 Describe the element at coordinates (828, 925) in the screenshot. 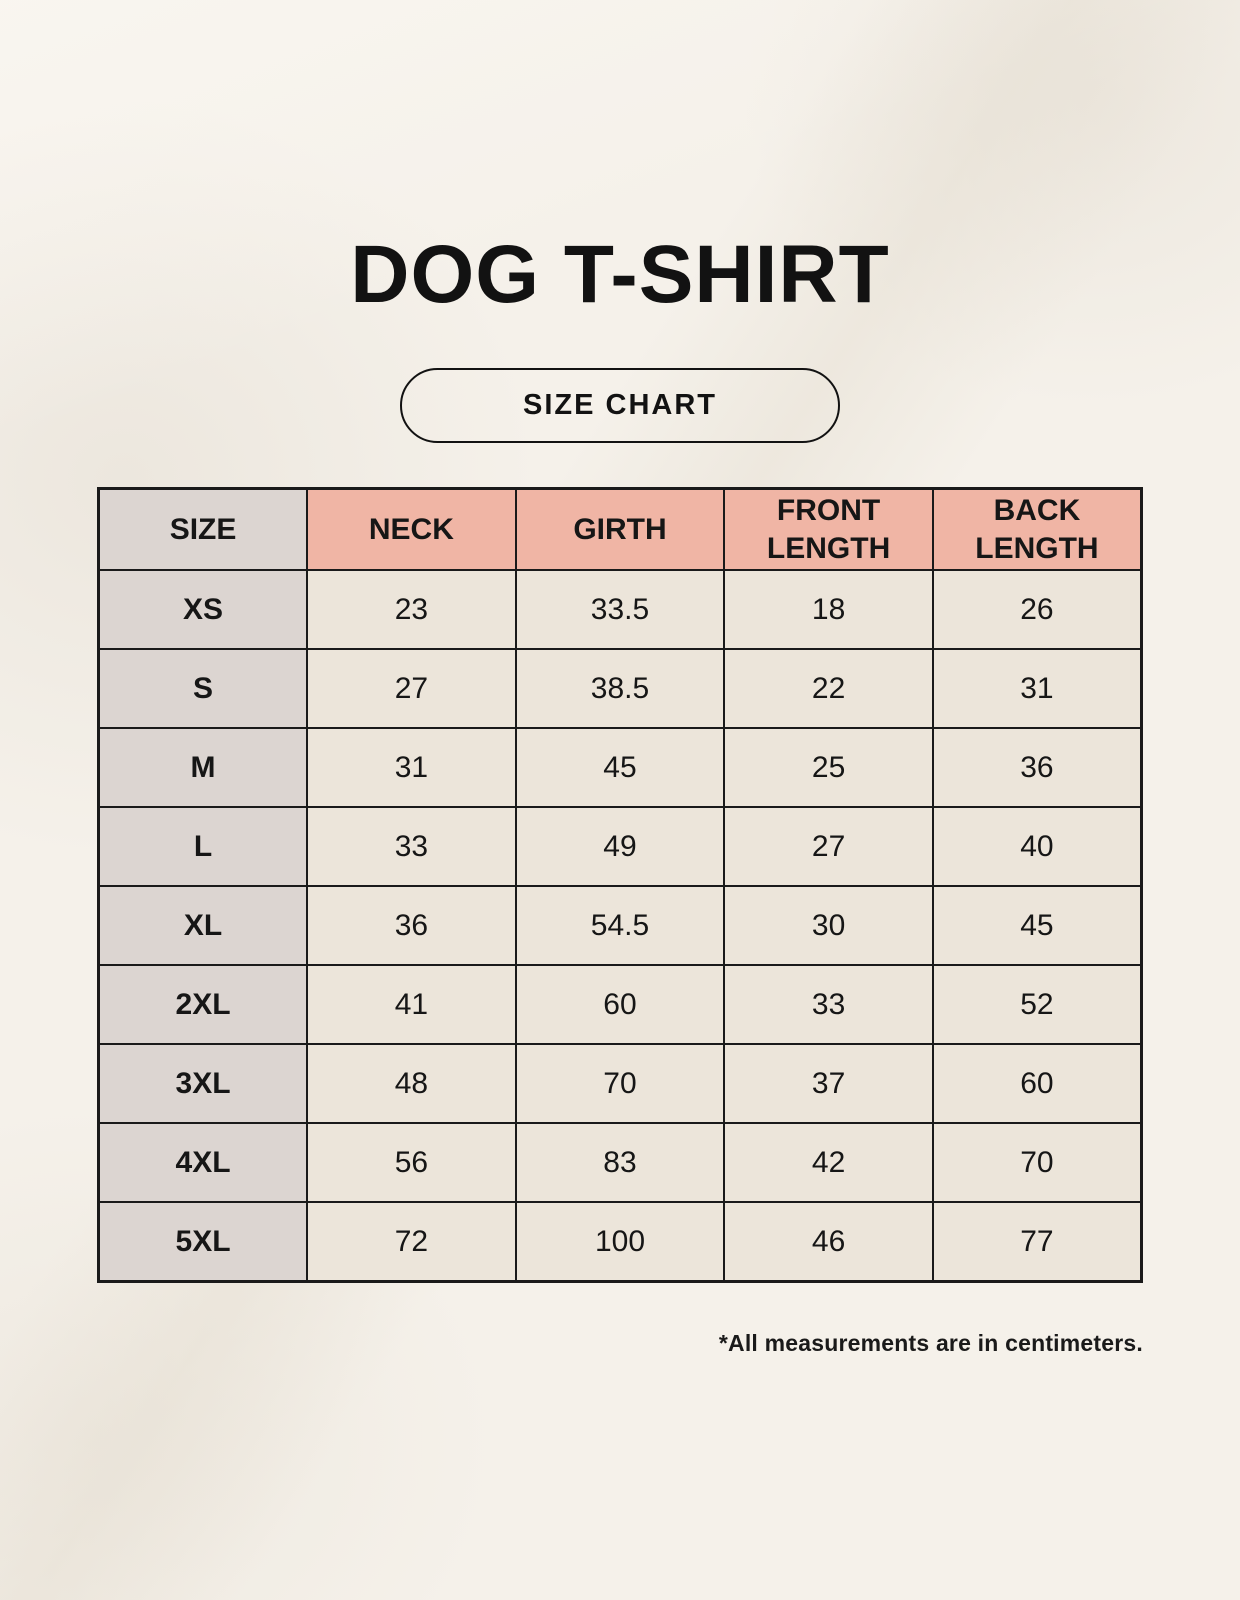

I see `measurement-cell: 30` at that location.